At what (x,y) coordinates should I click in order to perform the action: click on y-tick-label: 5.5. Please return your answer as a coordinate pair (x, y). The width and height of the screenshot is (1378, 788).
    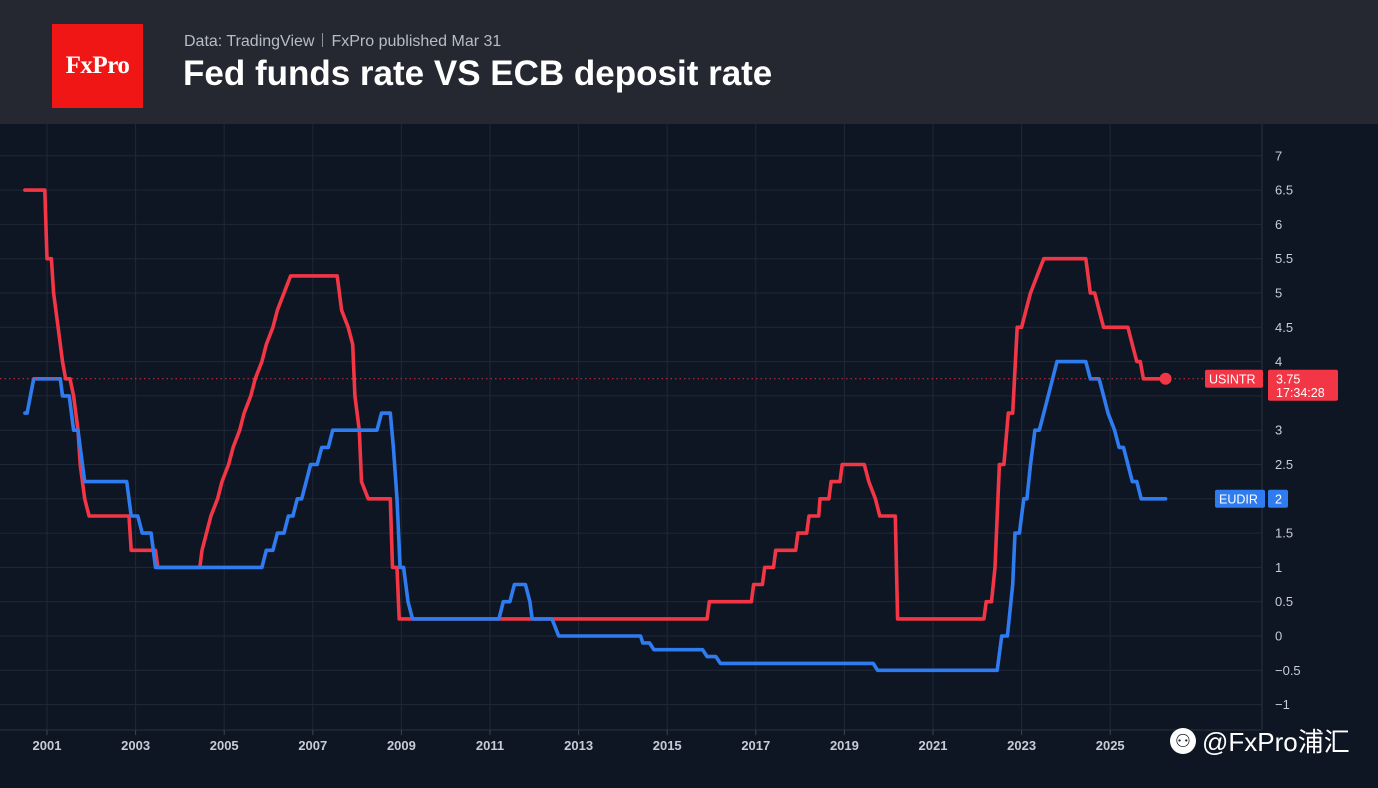
    Looking at the image, I should click on (1284, 258).